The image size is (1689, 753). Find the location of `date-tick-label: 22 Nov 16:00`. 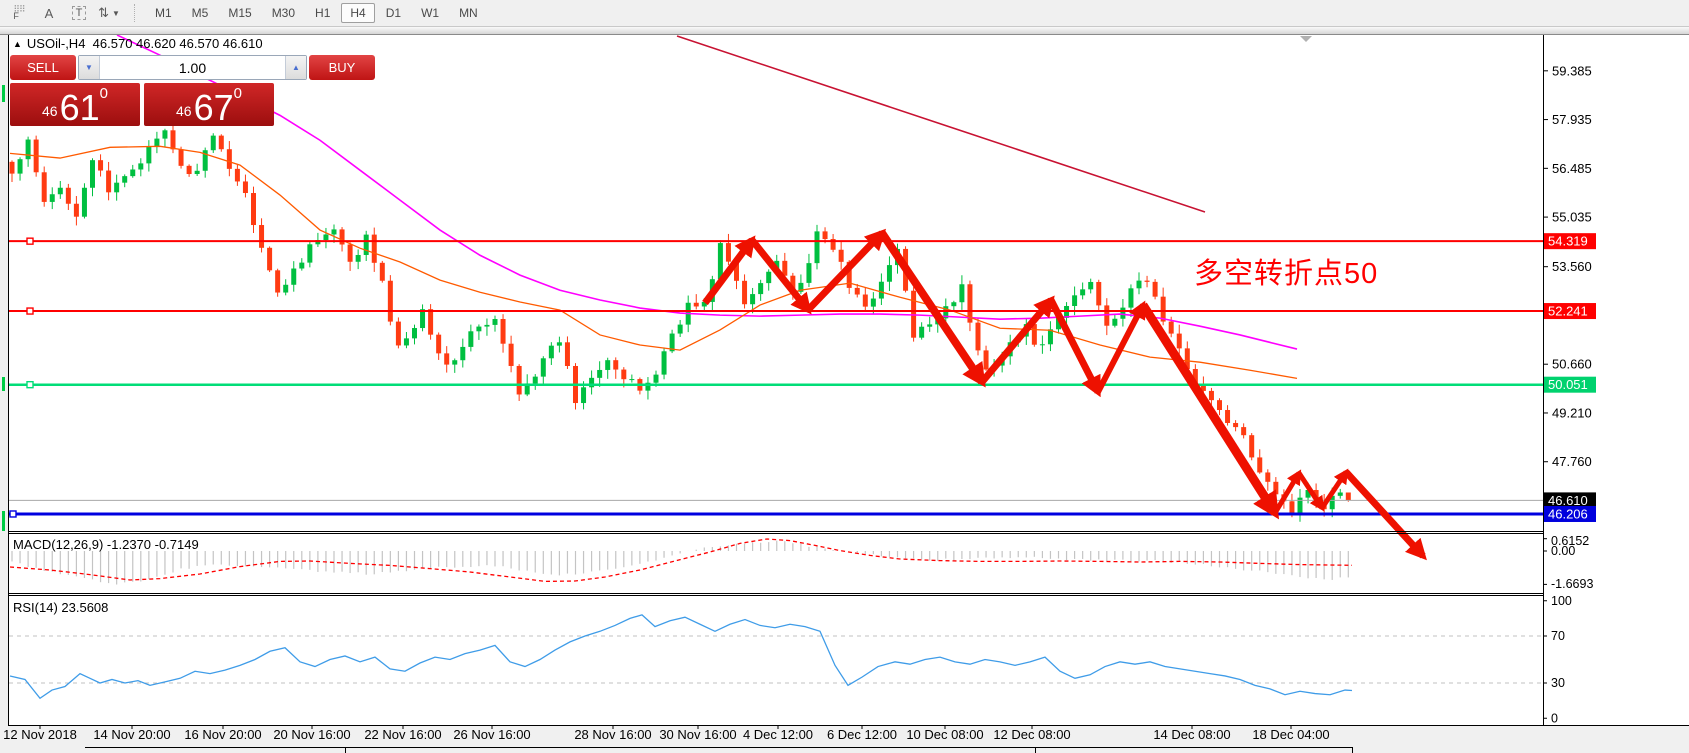

date-tick-label: 22 Nov 16:00 is located at coordinates (402, 734).